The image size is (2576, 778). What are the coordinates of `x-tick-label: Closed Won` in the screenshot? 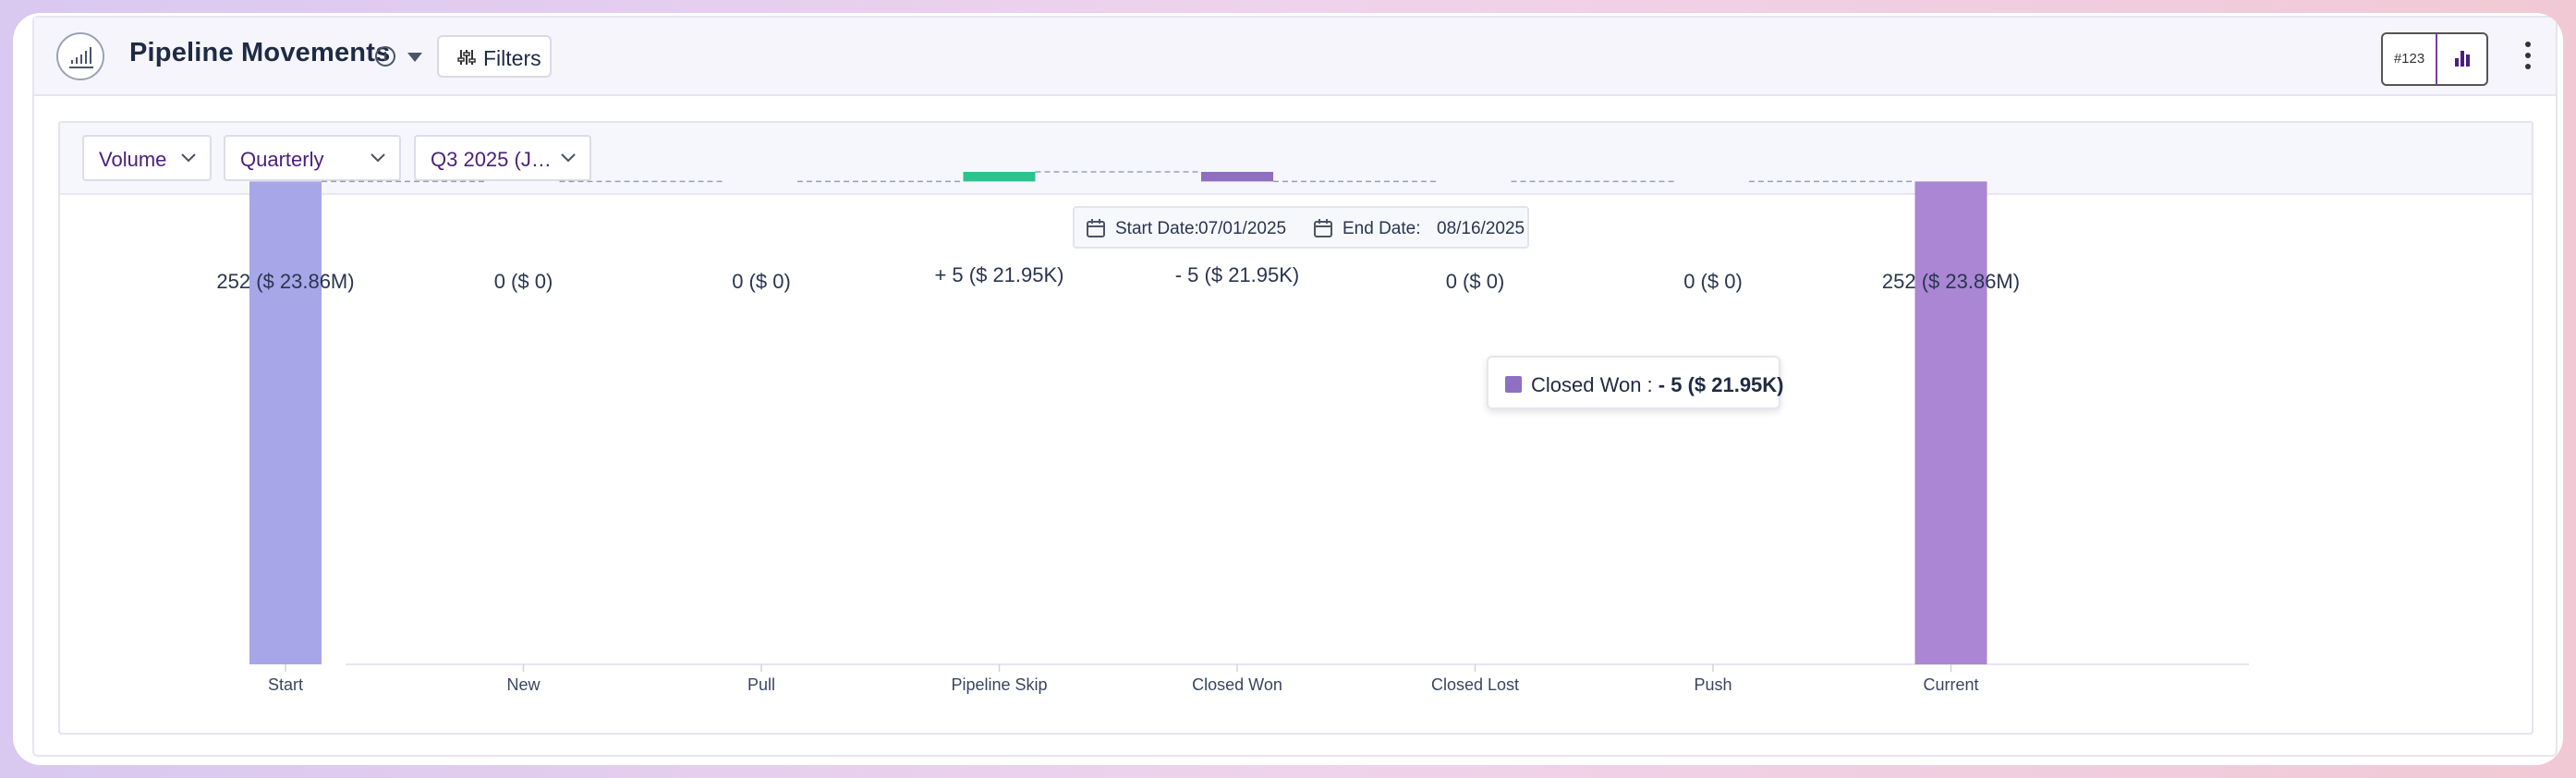 It's located at (1237, 684).